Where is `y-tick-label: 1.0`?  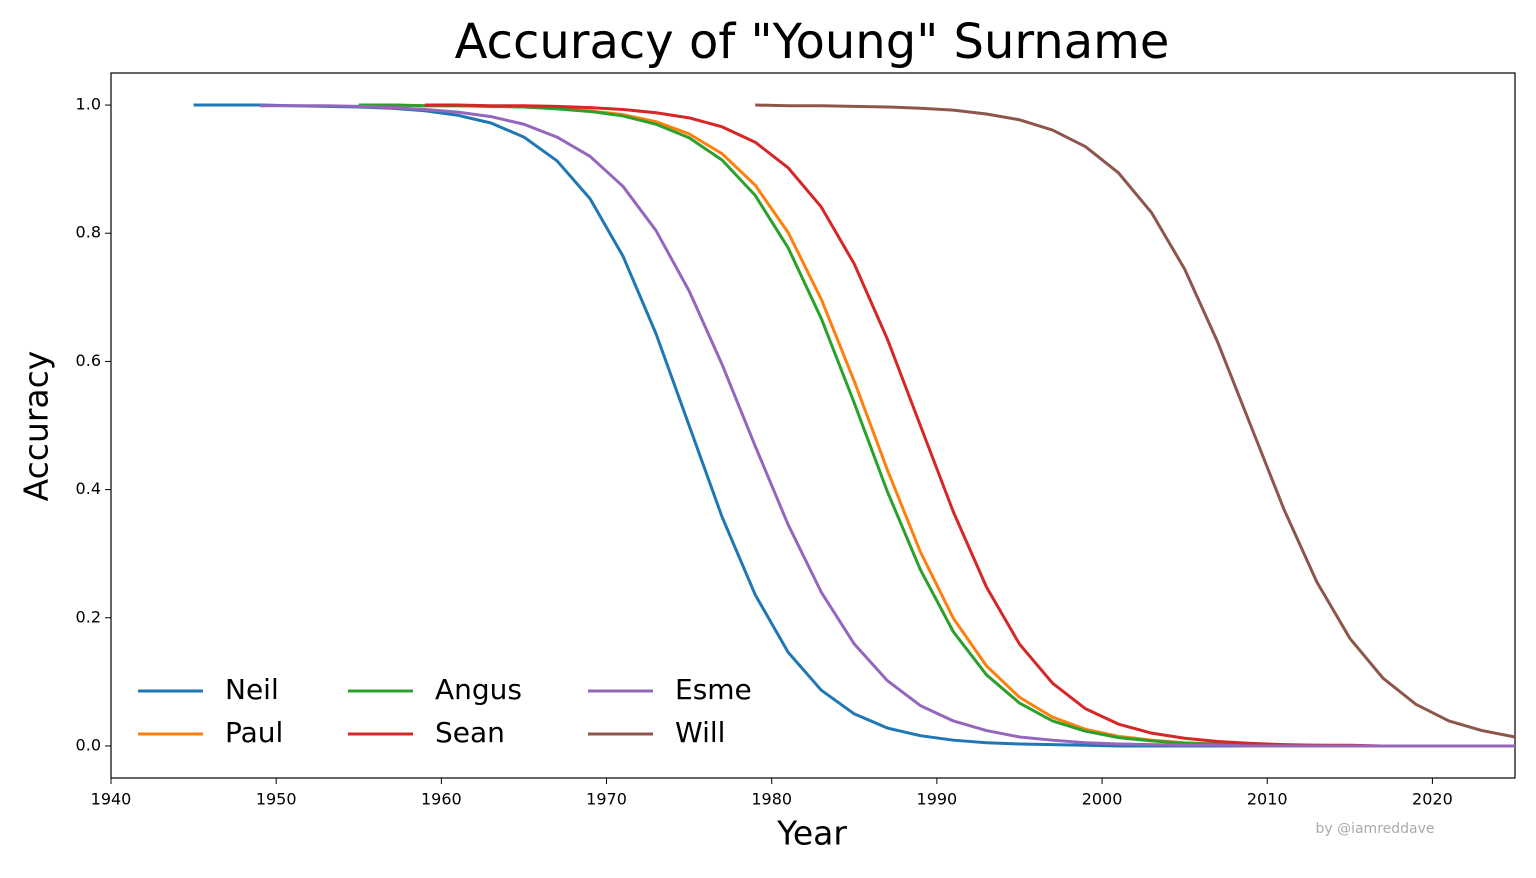 y-tick-label: 1.0 is located at coordinates (88, 104).